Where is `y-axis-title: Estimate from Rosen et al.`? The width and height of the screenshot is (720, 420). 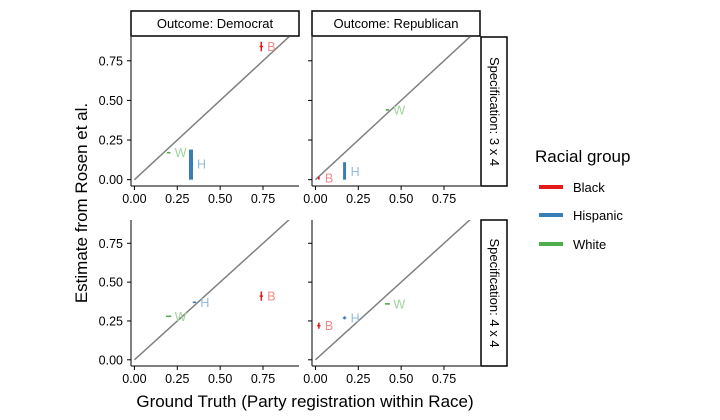 y-axis-title: Estimate from Rosen et al. is located at coordinates (81, 203).